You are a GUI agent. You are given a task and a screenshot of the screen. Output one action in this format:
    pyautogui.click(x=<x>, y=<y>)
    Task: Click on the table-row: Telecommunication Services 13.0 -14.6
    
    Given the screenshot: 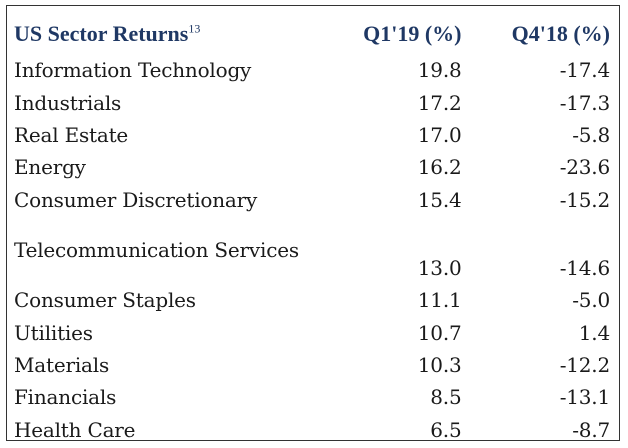 What is the action you would take?
    pyautogui.click(x=312, y=250)
    